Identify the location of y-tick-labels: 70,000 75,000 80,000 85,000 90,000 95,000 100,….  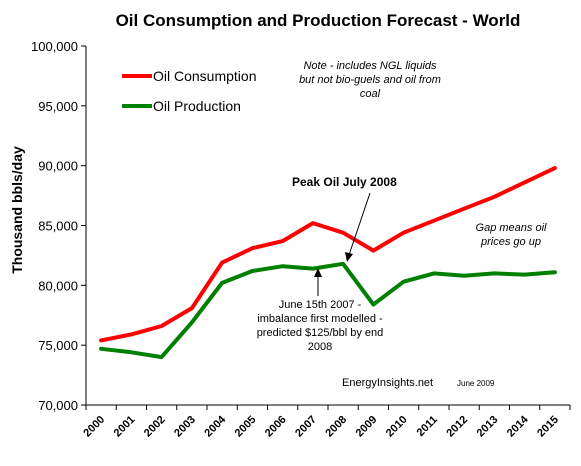
(54, 226).